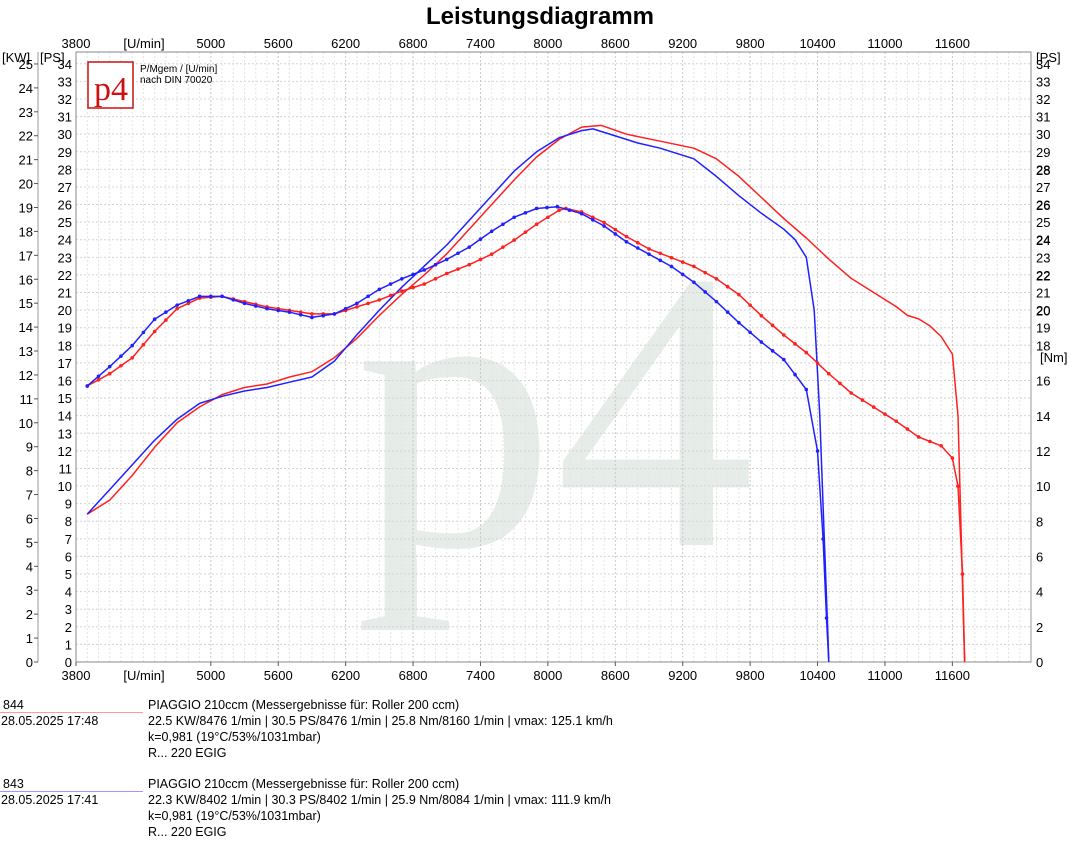 Image resolution: width=1080 pixels, height=849 pixels. Describe the element at coordinates (76, 43) in the screenshot. I see `x-tick-label-top: 3800` at that location.